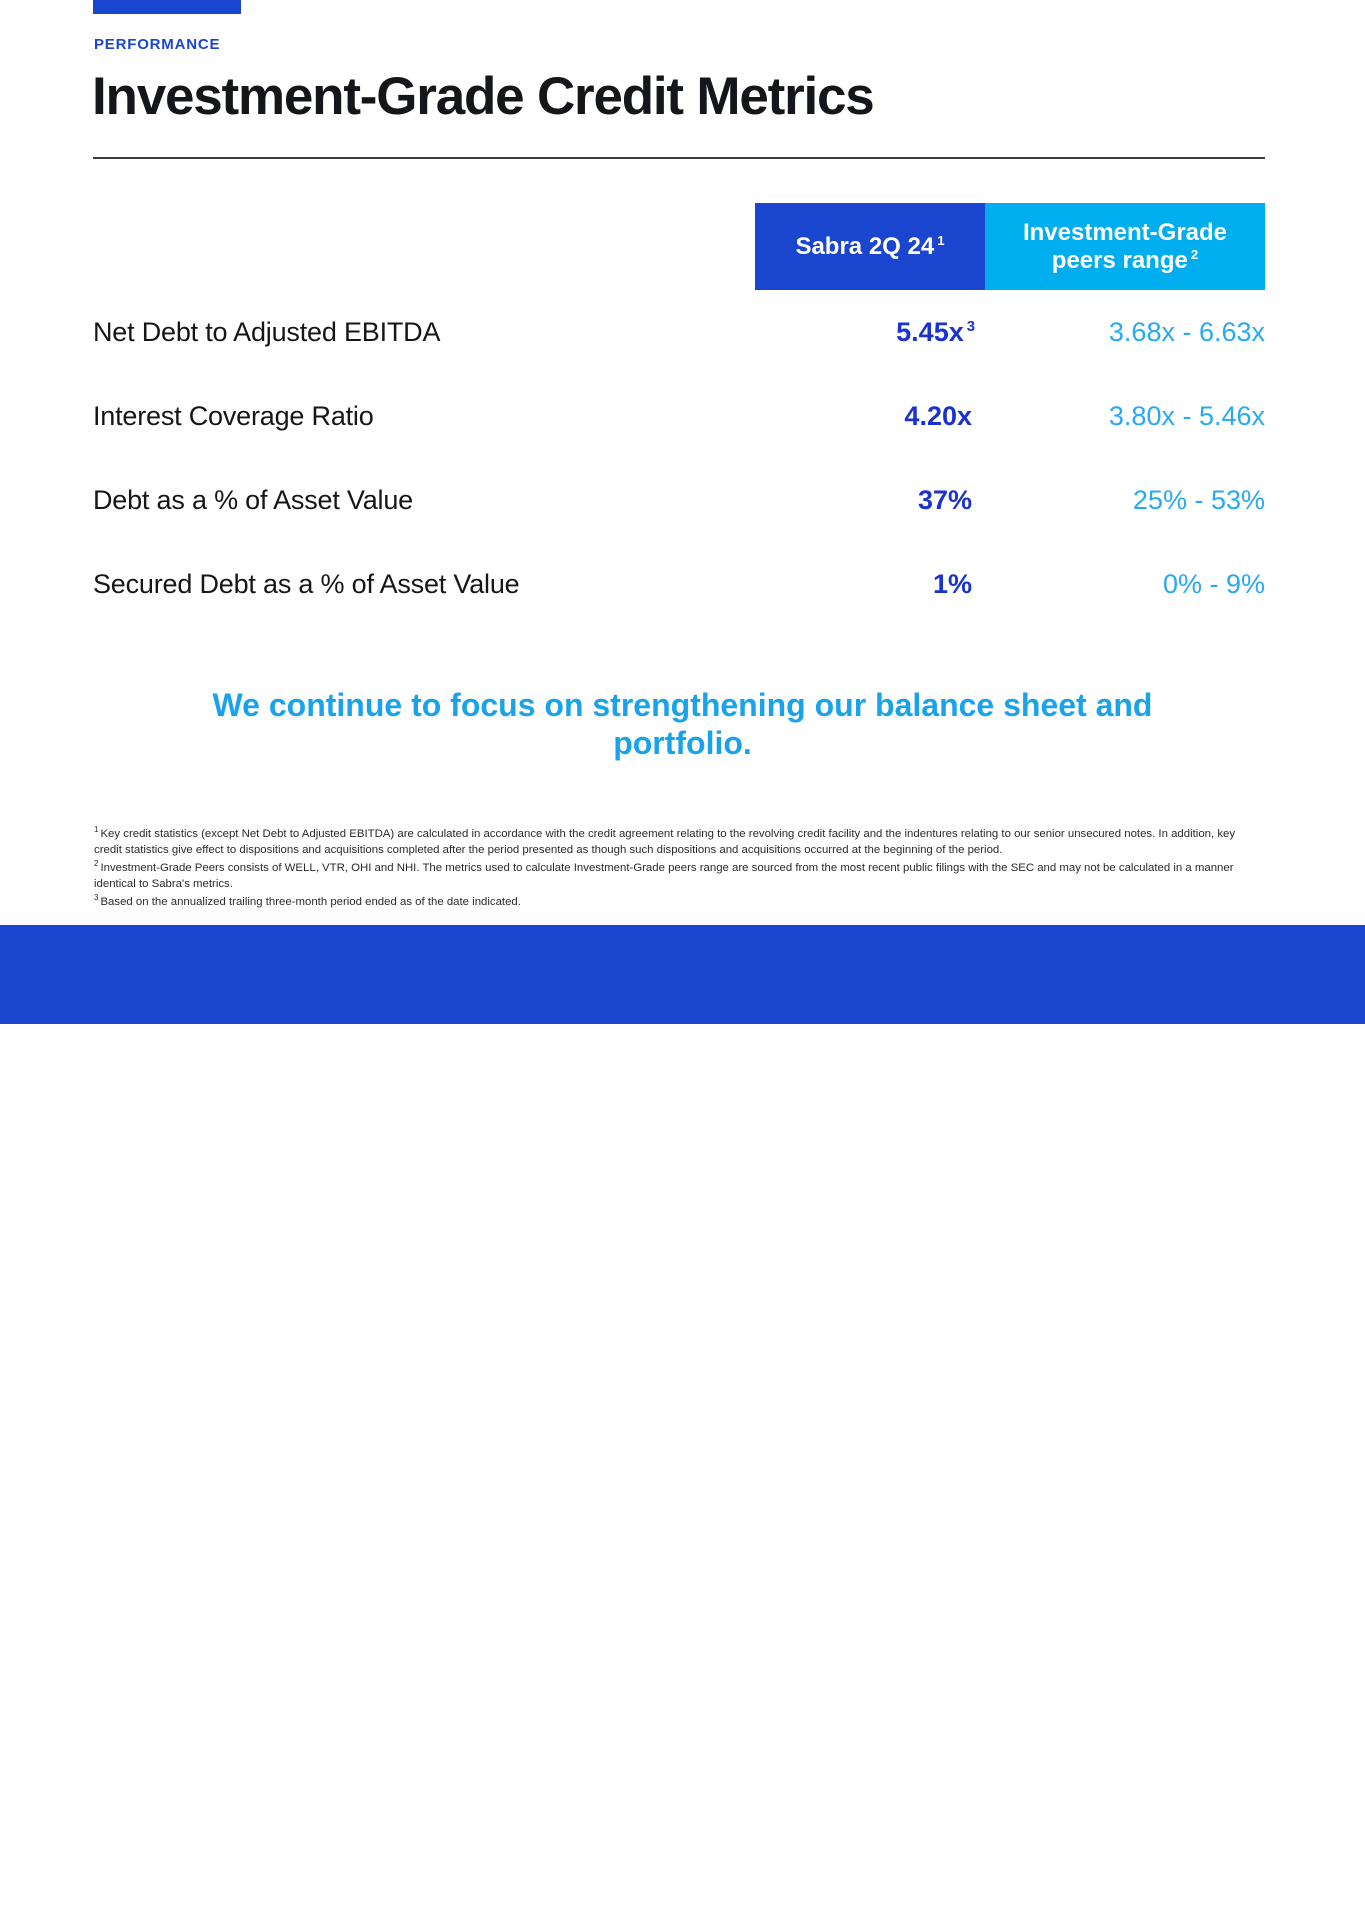 This screenshot has width=1365, height=1910. Describe the element at coordinates (952, 583) in the screenshot. I see `metric-value-sabra-text: 1%` at that location.